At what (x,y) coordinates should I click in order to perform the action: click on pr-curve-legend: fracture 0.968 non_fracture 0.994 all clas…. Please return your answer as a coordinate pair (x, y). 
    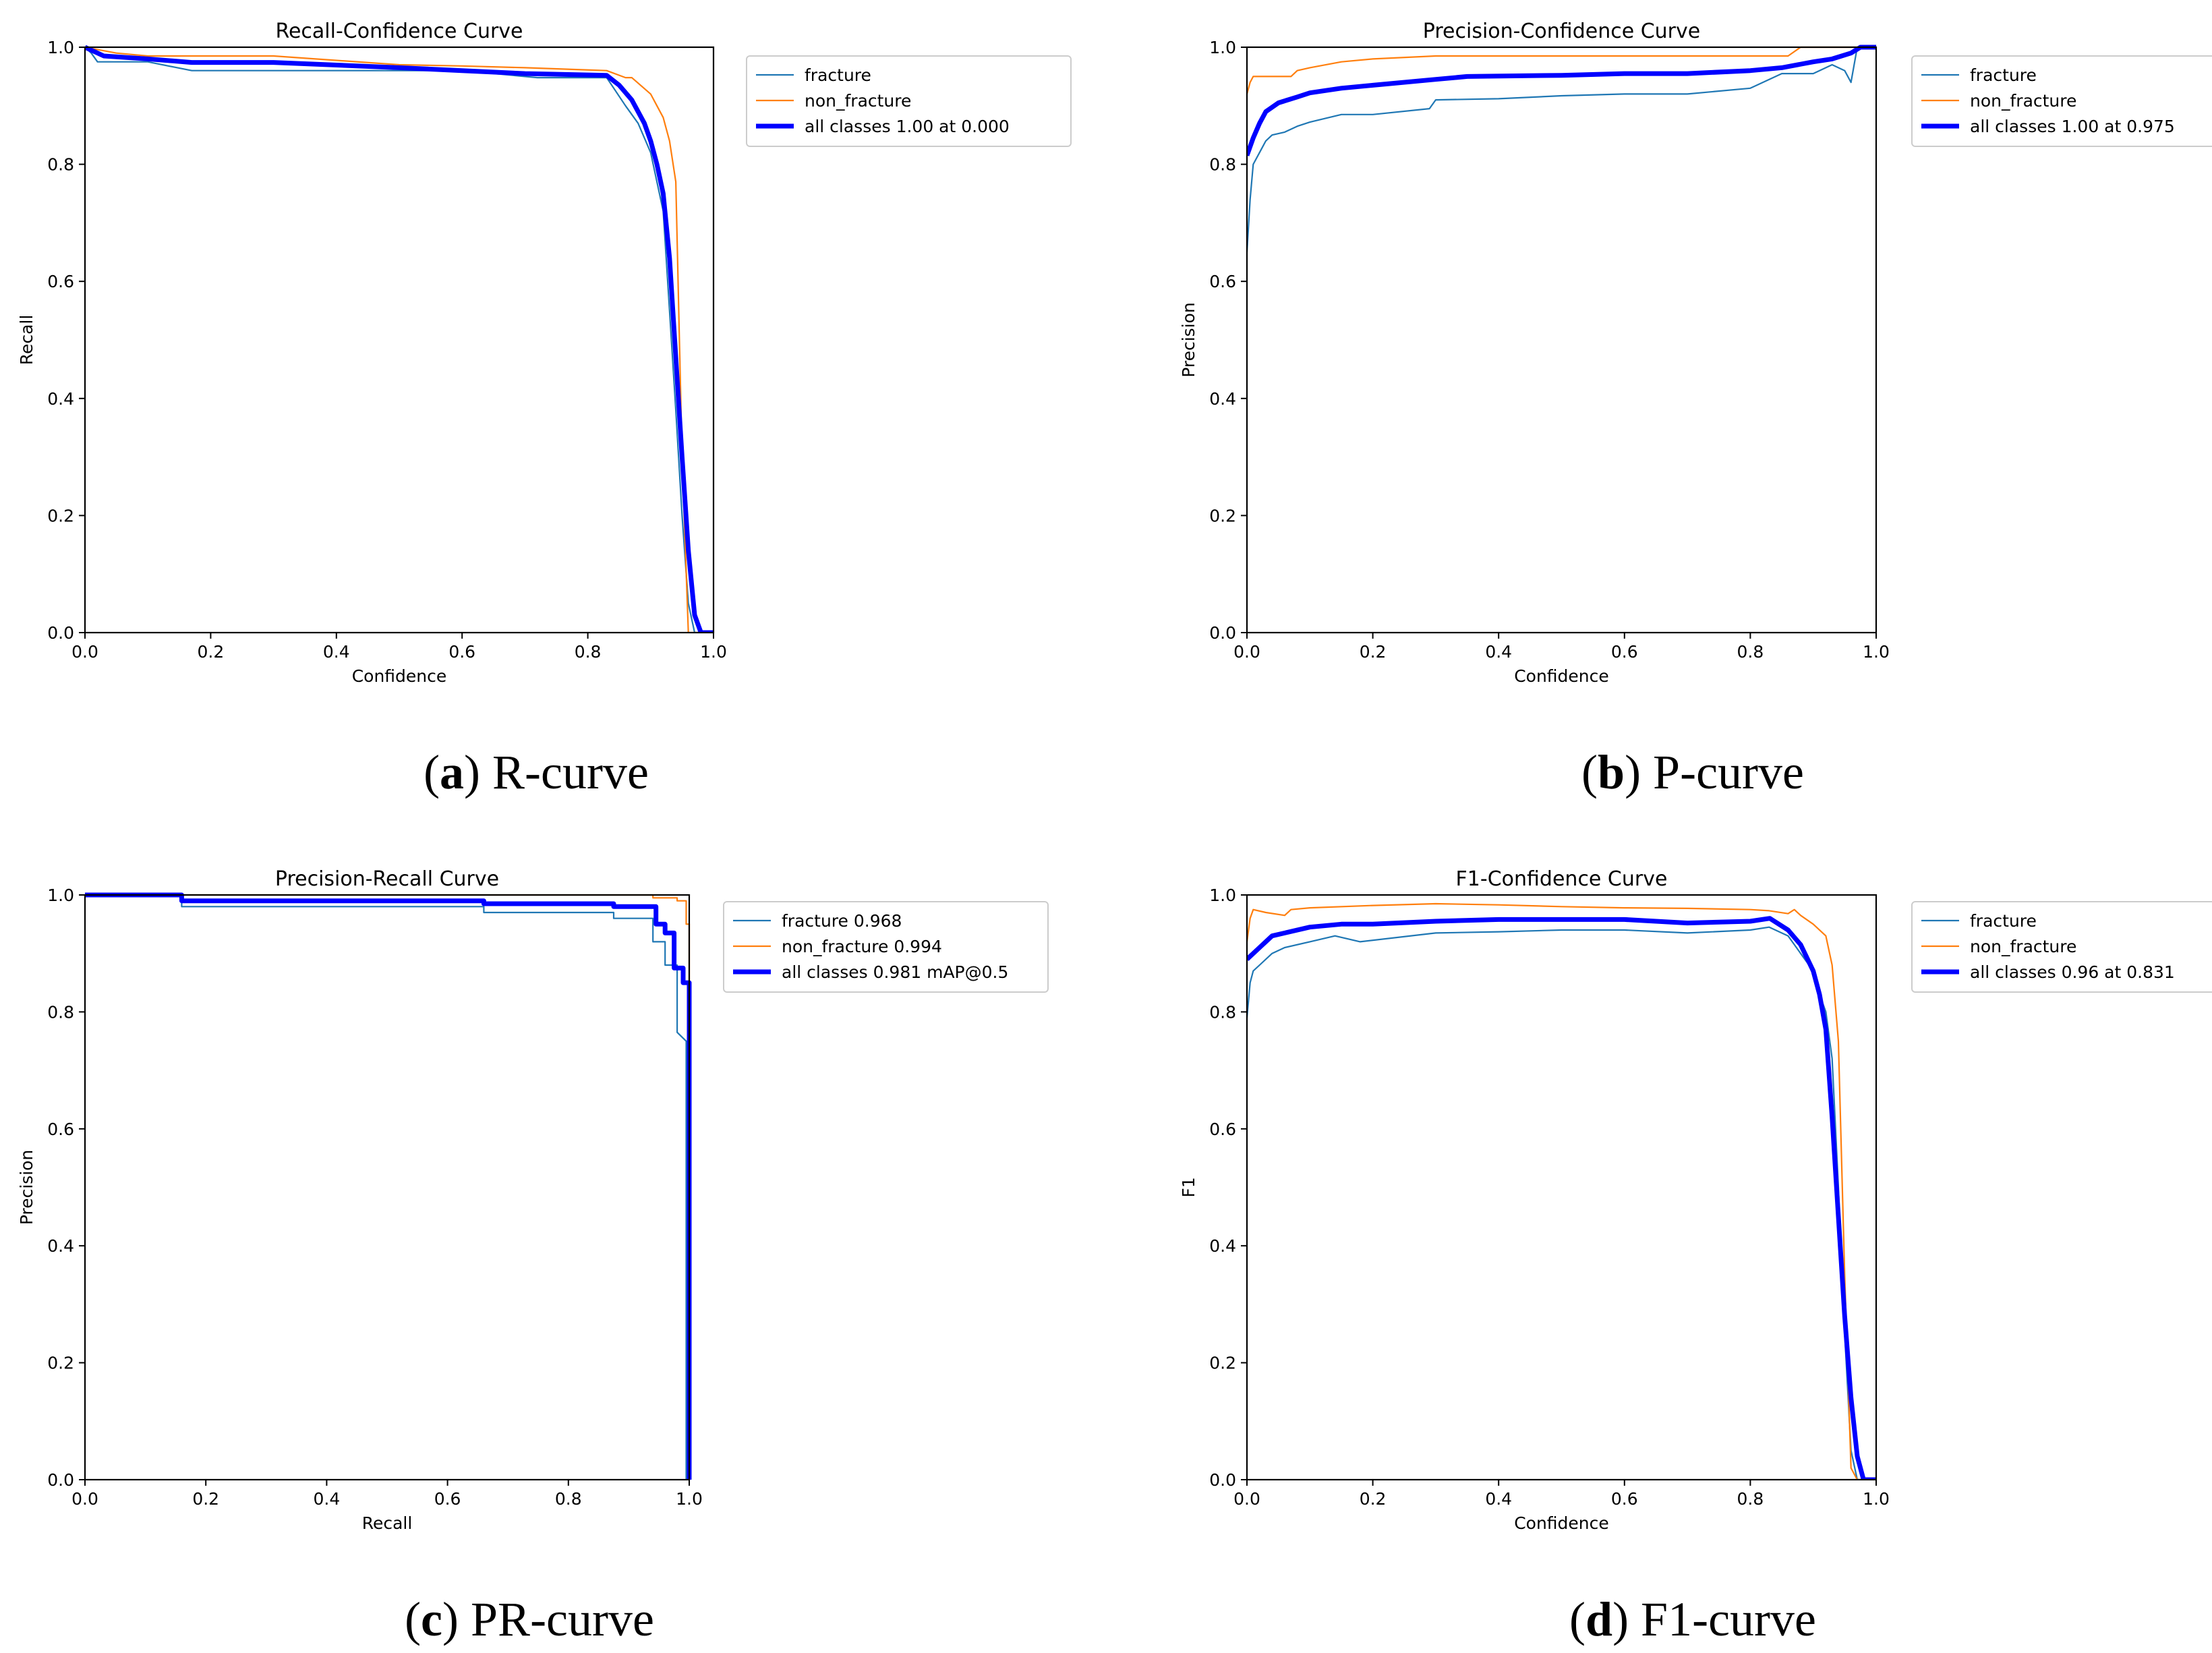
    Looking at the image, I should click on (886, 947).